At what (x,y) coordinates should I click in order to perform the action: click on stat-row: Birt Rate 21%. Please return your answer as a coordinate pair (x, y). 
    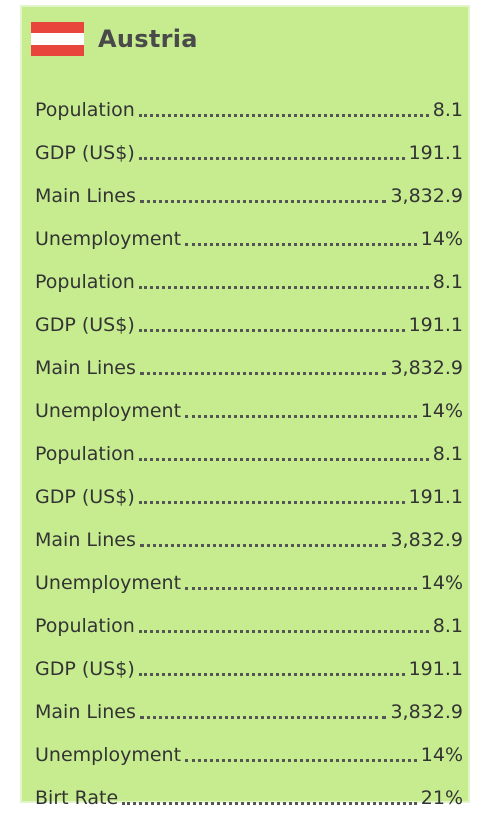
    Looking at the image, I should click on (249, 794).